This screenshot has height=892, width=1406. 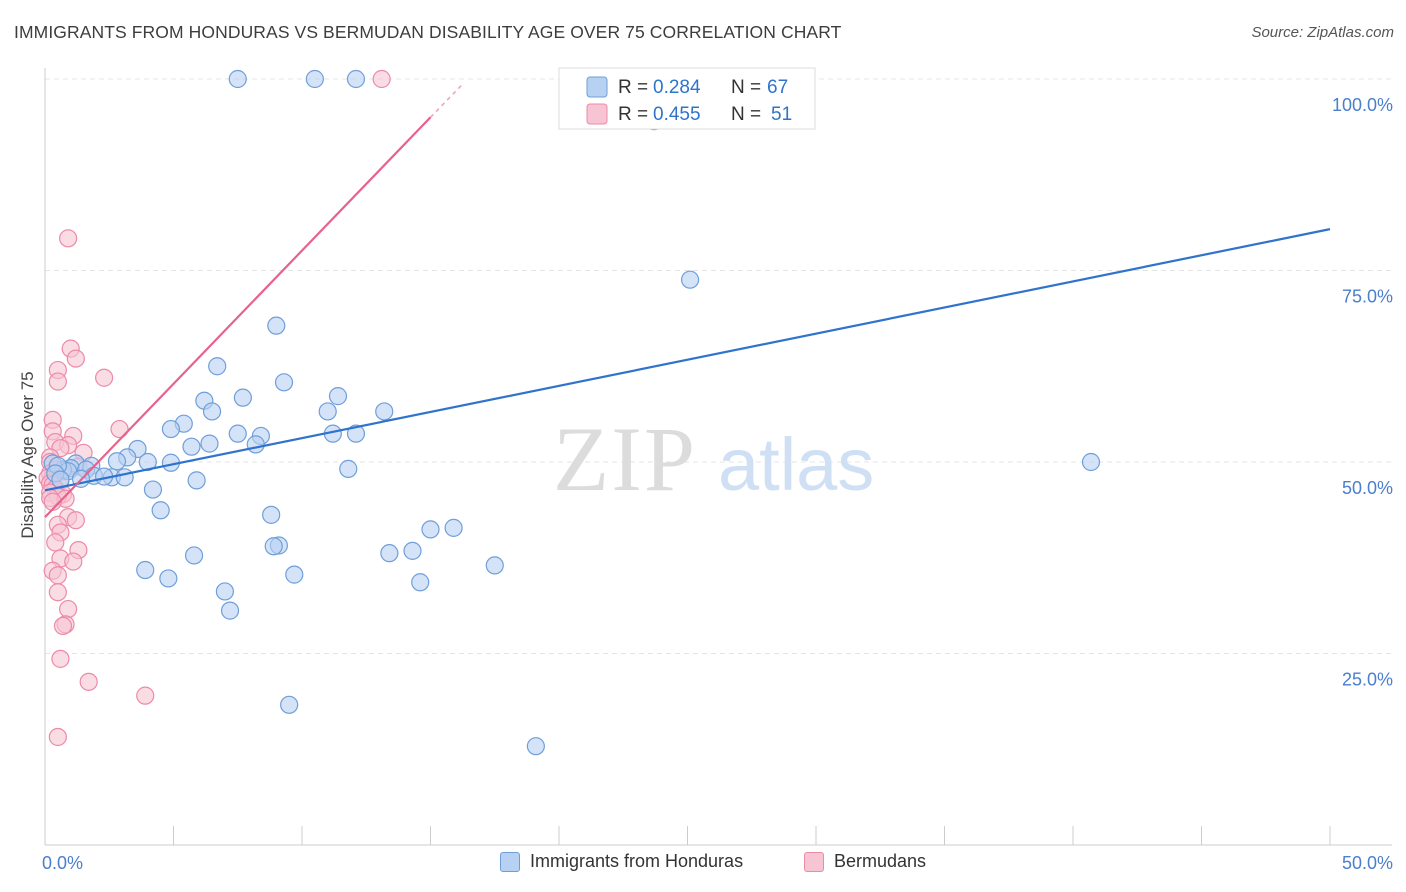 What do you see at coordinates (713, 459) in the screenshot?
I see `watermark: ZIP atlas` at bounding box center [713, 459].